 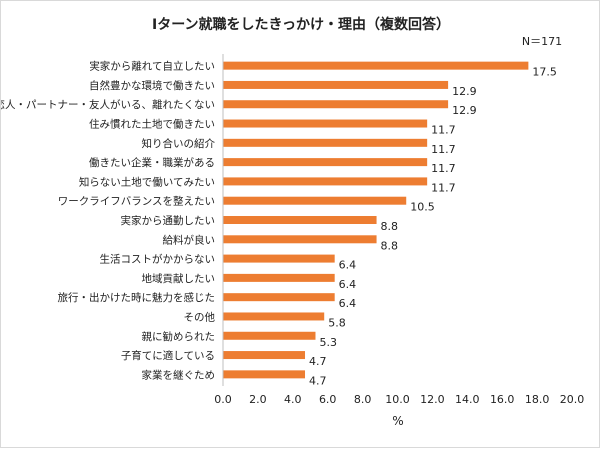 What do you see at coordinates (223, 399) in the screenshot?
I see `x-tick-label: 0.0` at bounding box center [223, 399].